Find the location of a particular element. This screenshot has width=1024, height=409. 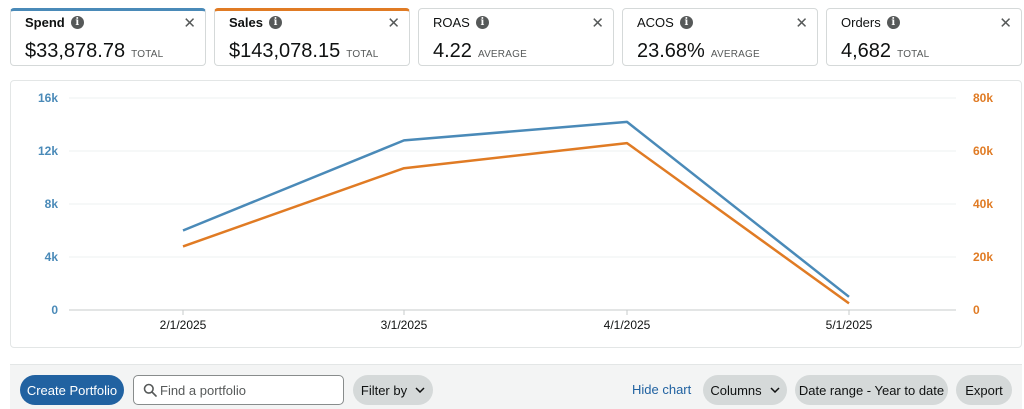

metric-name: ROAS is located at coordinates (451, 22).